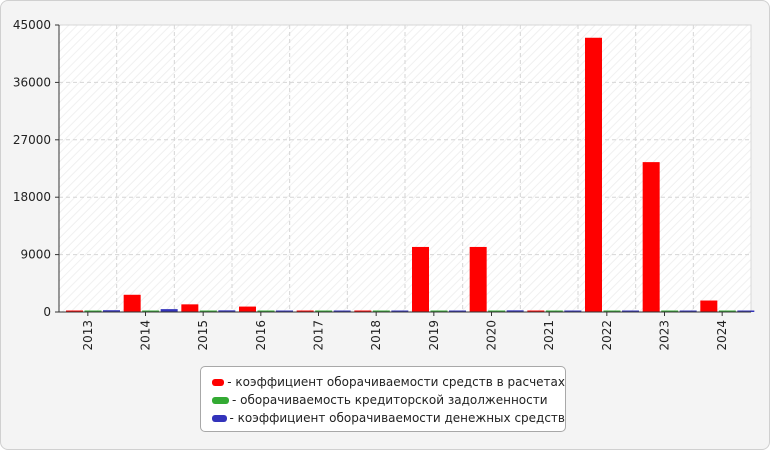 The image size is (770, 450). What do you see at coordinates (32, 168) in the screenshot?
I see `y-tick-labels: 0 9000 18000 27000 36000 45000` at bounding box center [32, 168].